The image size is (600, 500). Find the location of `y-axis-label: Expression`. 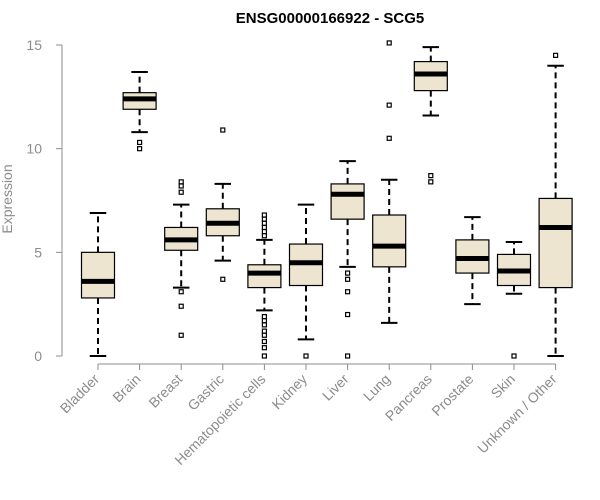

y-axis-label: Expression is located at coordinates (7, 198).